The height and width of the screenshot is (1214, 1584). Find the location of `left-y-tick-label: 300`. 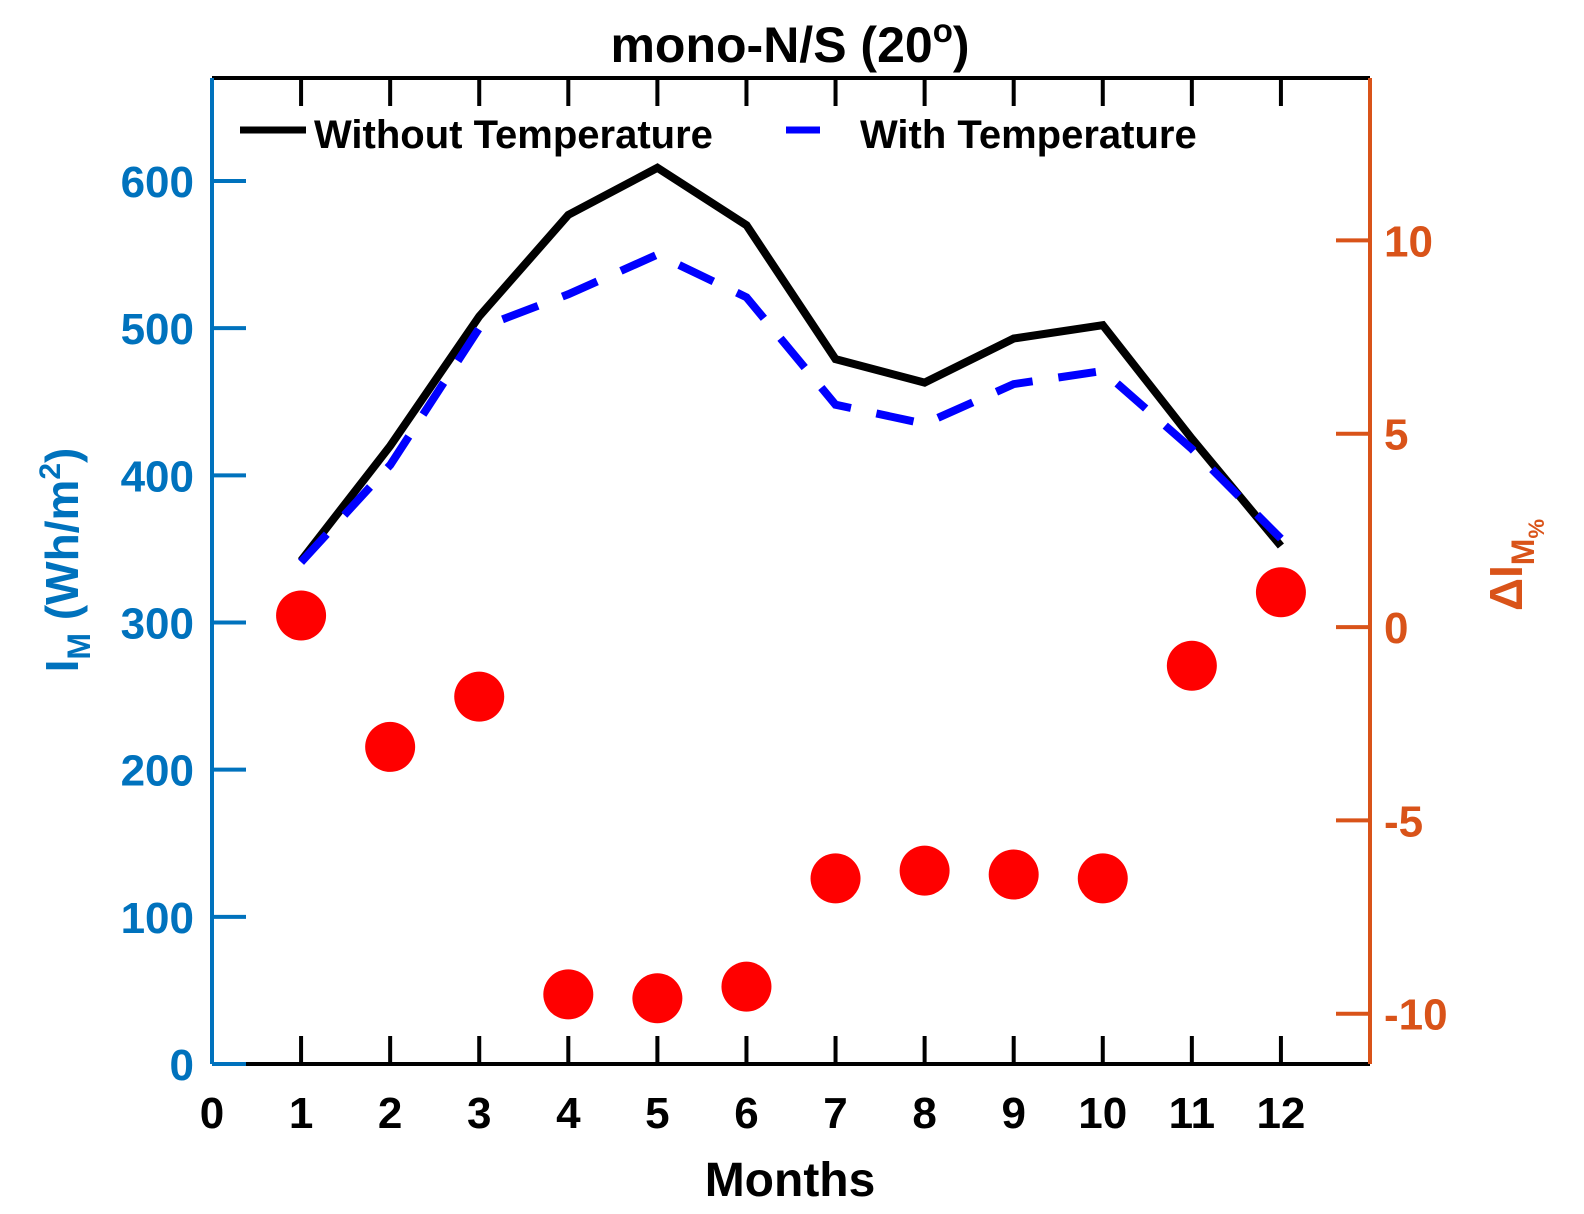

left-y-tick-label: 300 is located at coordinates (157, 624).